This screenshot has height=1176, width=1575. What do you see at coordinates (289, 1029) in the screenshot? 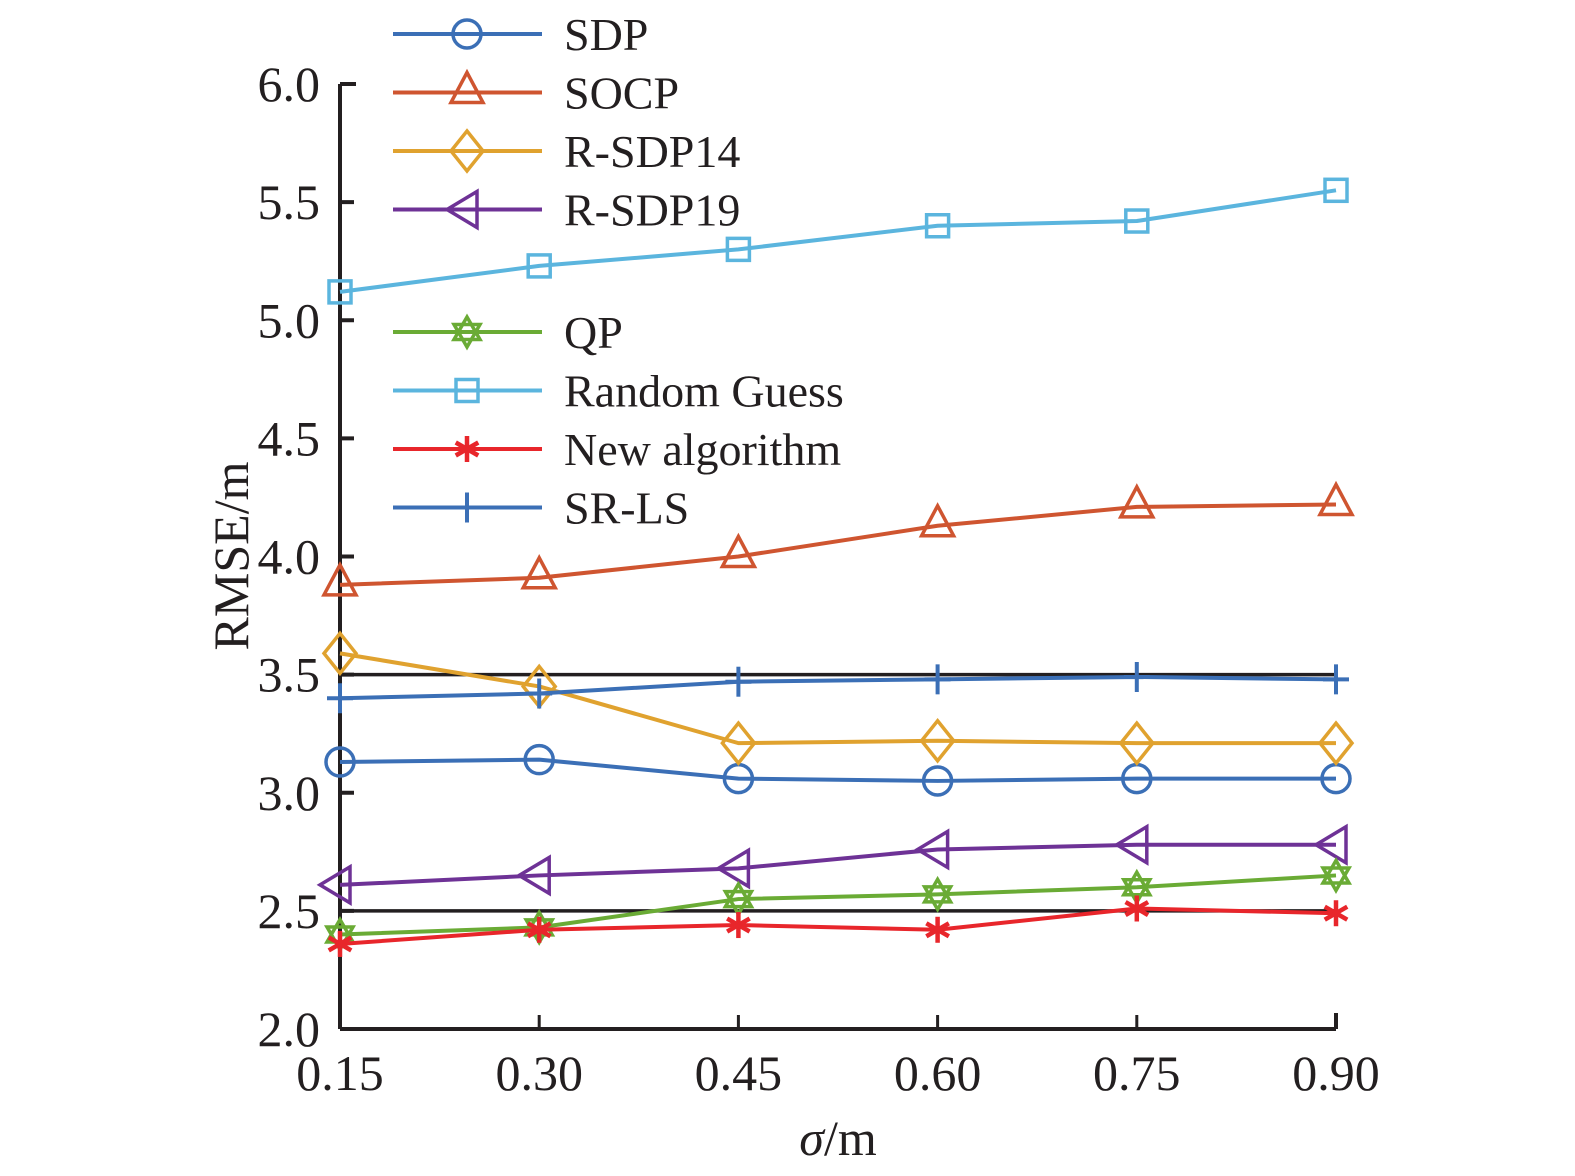
I see `y-tick-label: 2.0` at bounding box center [289, 1029].